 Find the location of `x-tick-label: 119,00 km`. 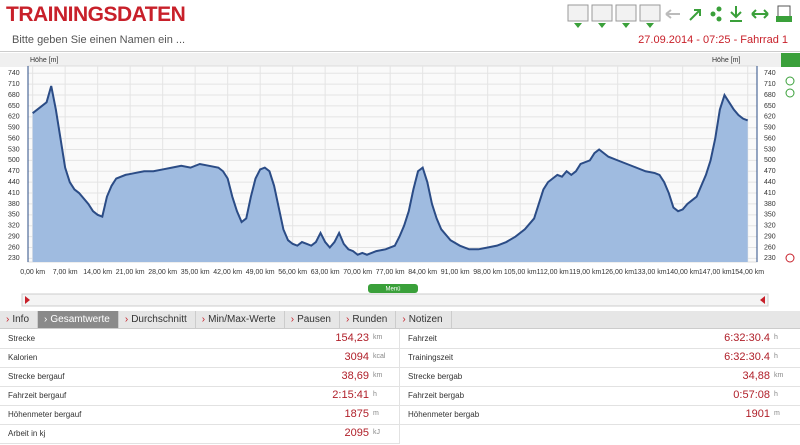

x-tick-label: 119,00 km is located at coordinates (585, 272).